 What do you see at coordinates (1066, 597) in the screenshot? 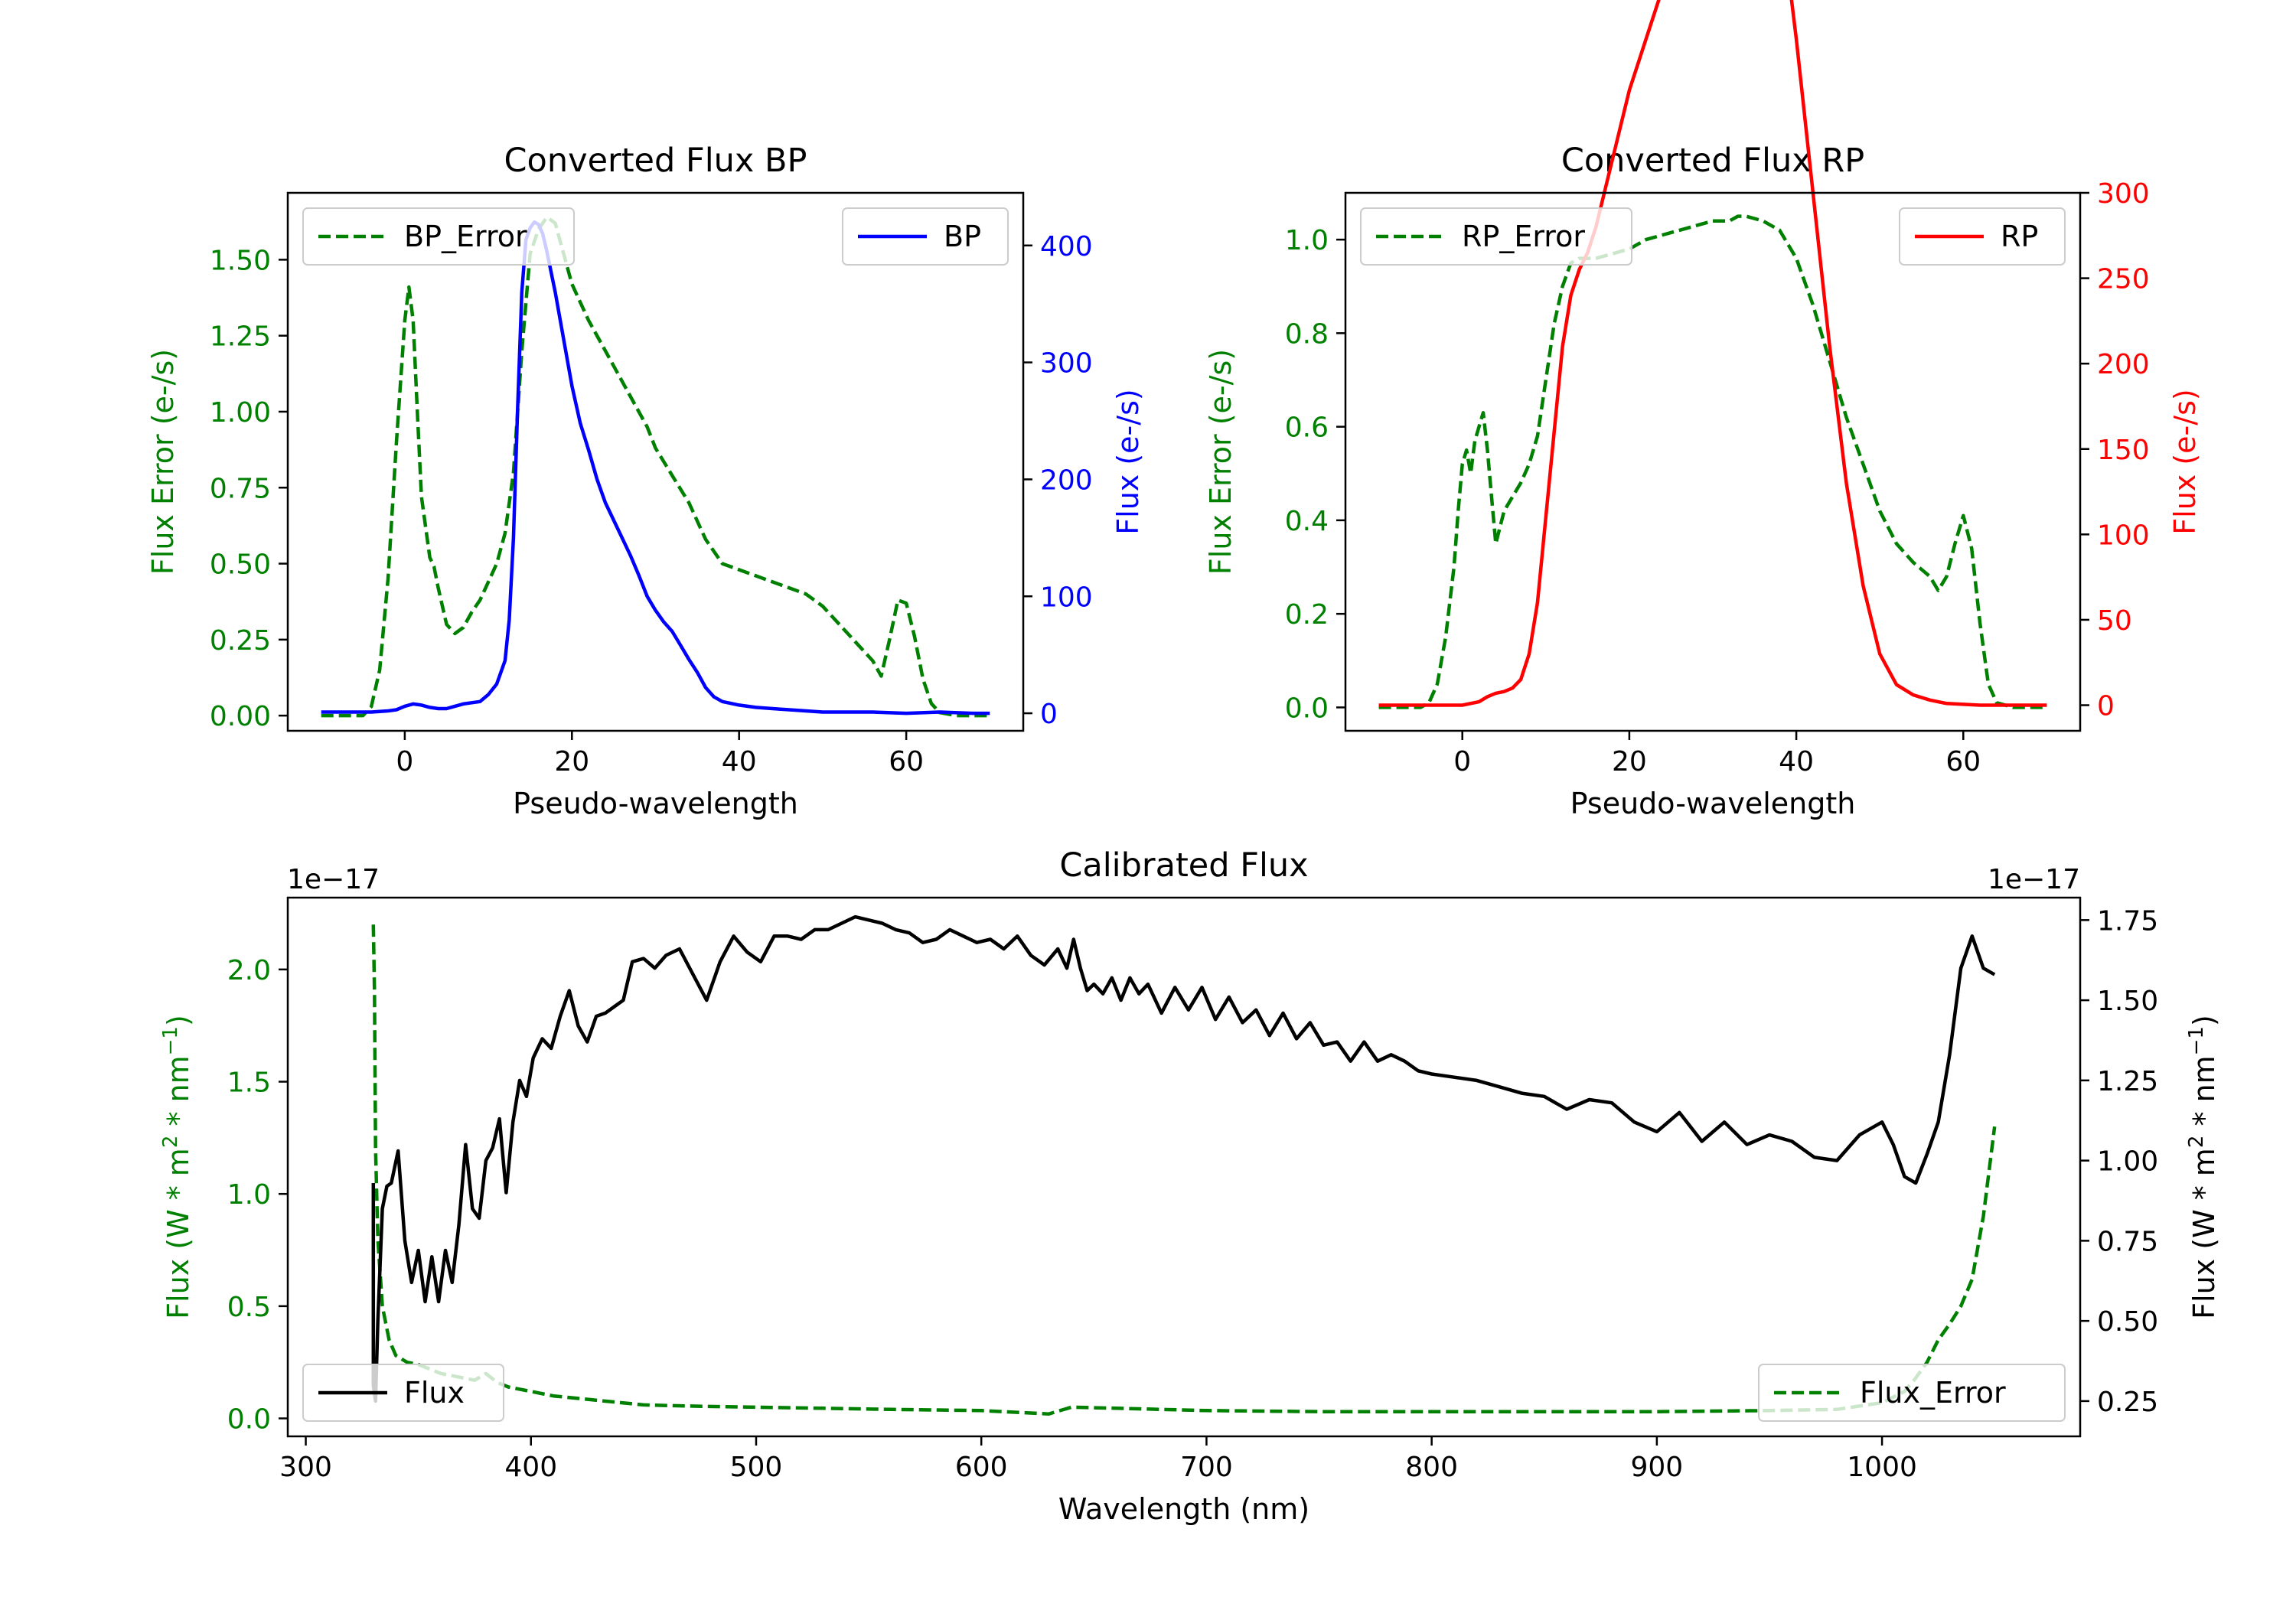
I see `bp-ytick-right-label: 100` at bounding box center [1066, 597].